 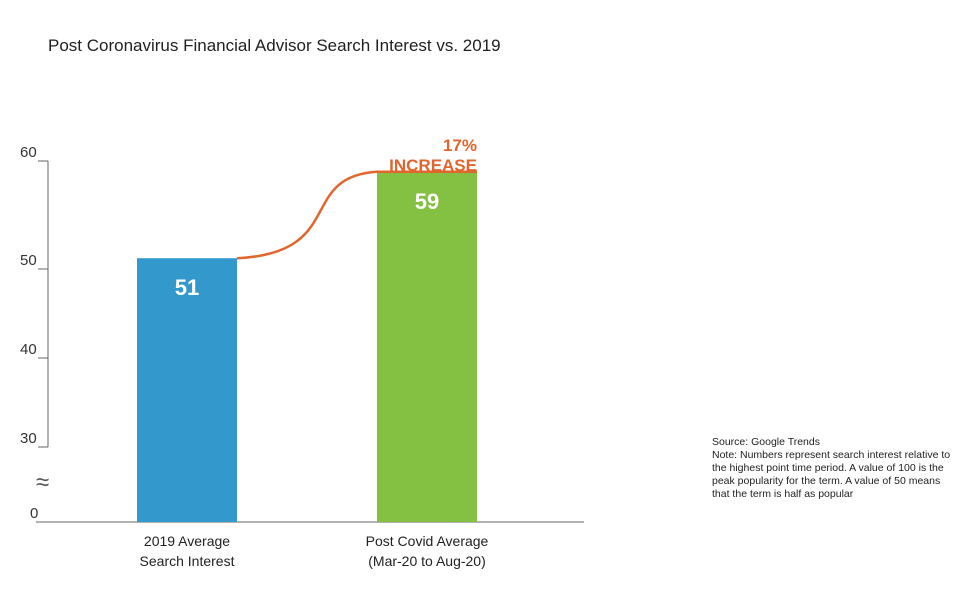 I want to click on y-tick-label: 60, so click(x=28, y=152).